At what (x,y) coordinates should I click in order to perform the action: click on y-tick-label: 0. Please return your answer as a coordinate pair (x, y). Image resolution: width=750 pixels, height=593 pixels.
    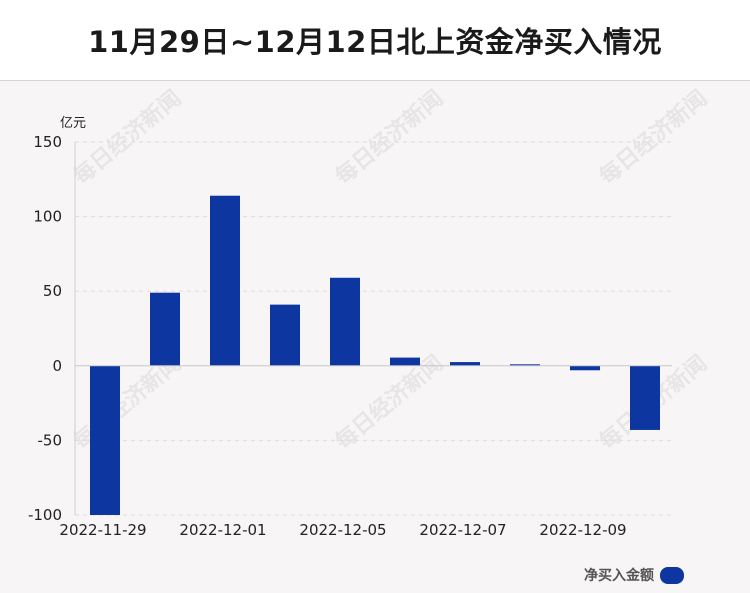
    Looking at the image, I should click on (57, 366).